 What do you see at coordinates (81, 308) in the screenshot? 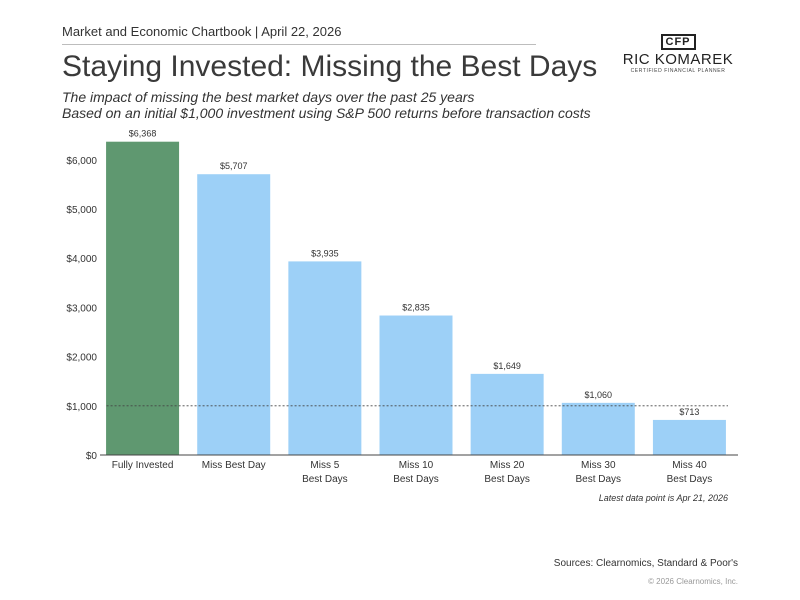
I see `y-tick-label: $3,000` at bounding box center [81, 308].